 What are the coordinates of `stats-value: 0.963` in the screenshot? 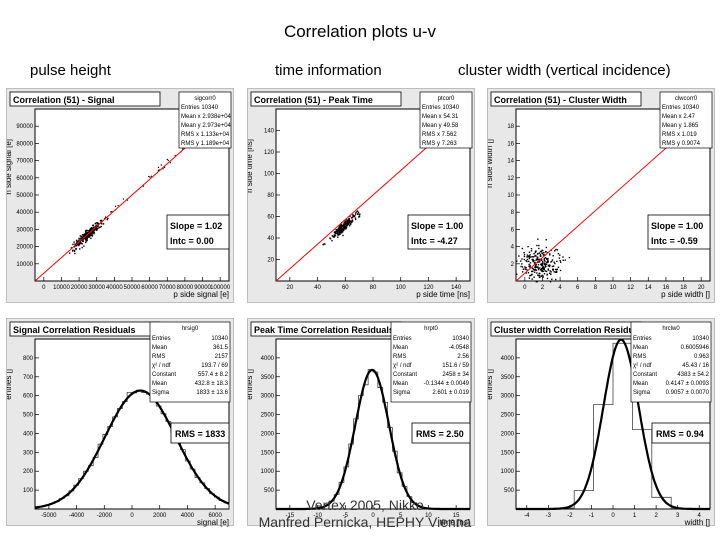 It's located at (702, 357).